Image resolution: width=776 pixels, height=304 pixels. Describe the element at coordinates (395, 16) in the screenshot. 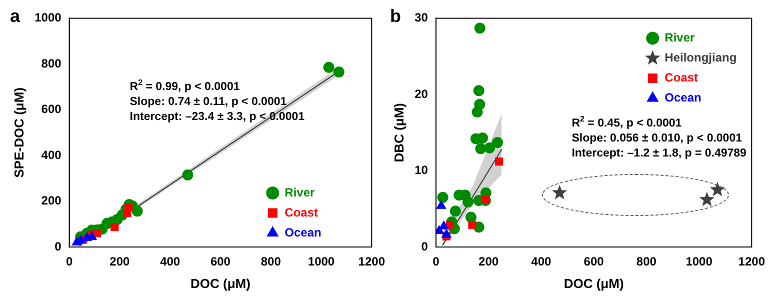

I see `chart-title: b` at that location.